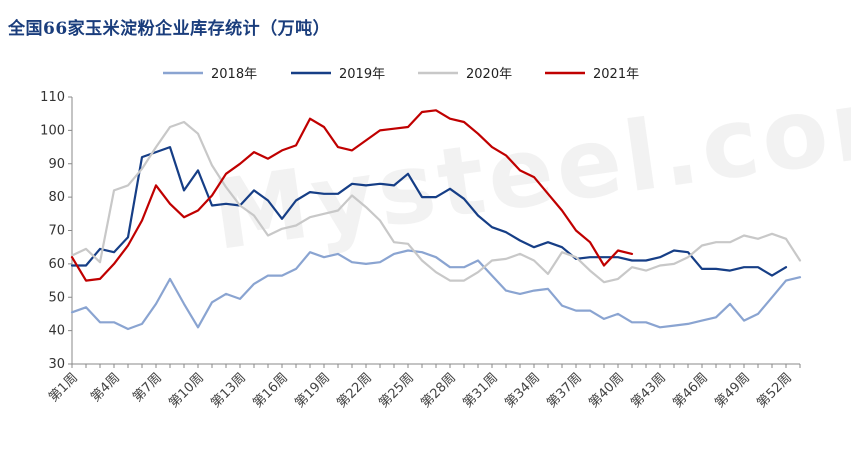  Describe the element at coordinates (616, 74) in the screenshot. I see `legend-label: 2021年` at that location.